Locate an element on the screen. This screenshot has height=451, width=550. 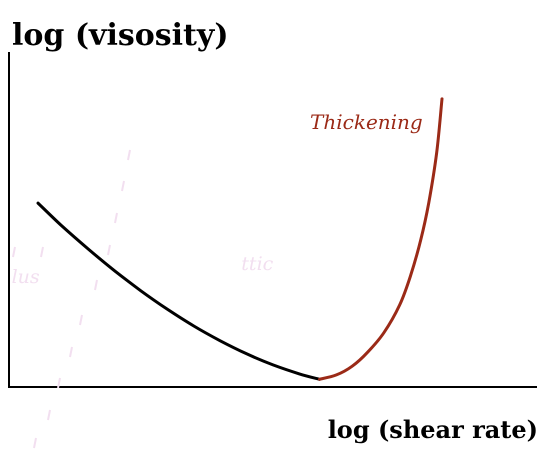
annotation-3: ttic is located at coordinates (257, 264).